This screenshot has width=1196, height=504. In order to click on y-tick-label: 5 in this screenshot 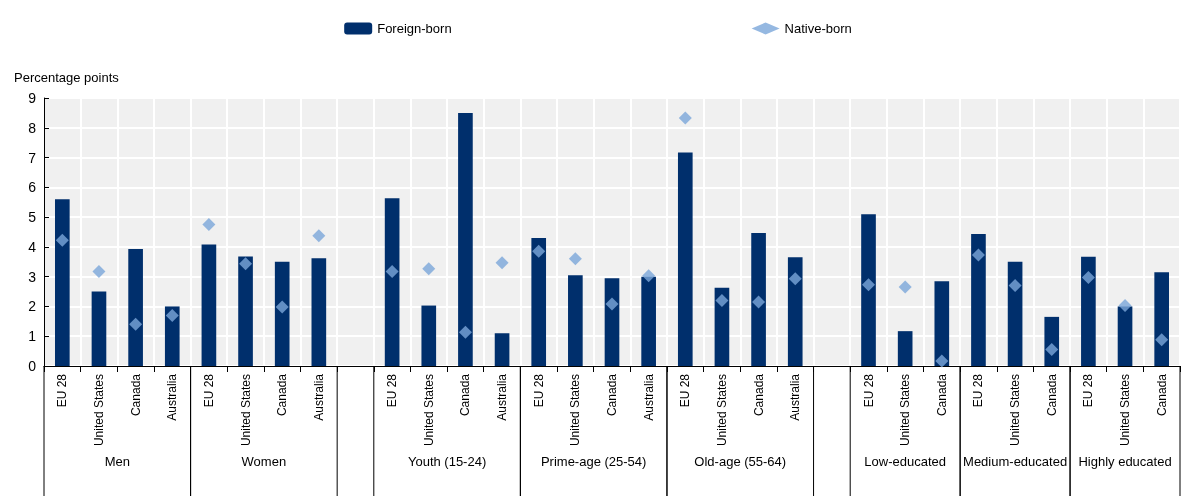, I will do `click(32, 217)`.